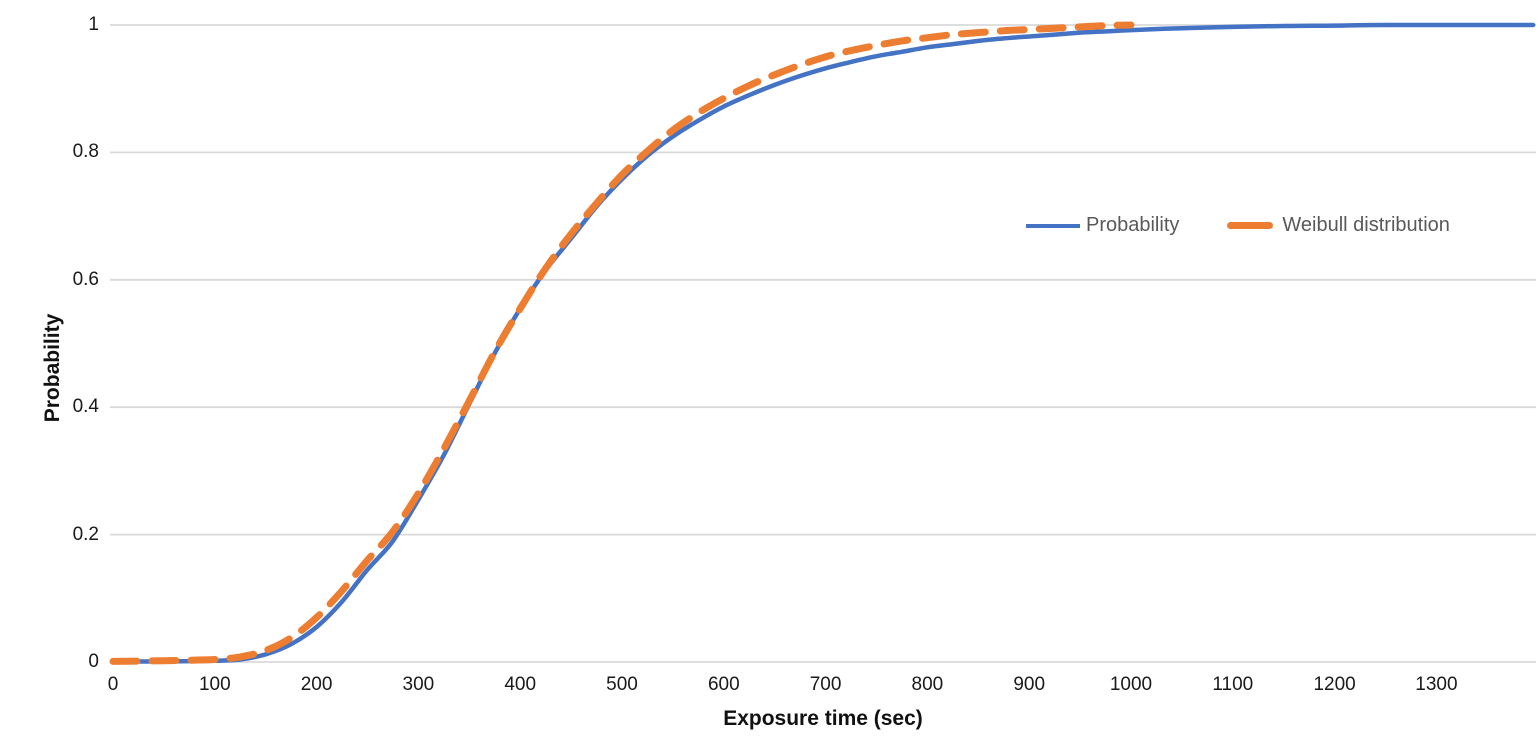 This screenshot has height=746, width=1537. I want to click on x-tick-label: 0, so click(113, 684).